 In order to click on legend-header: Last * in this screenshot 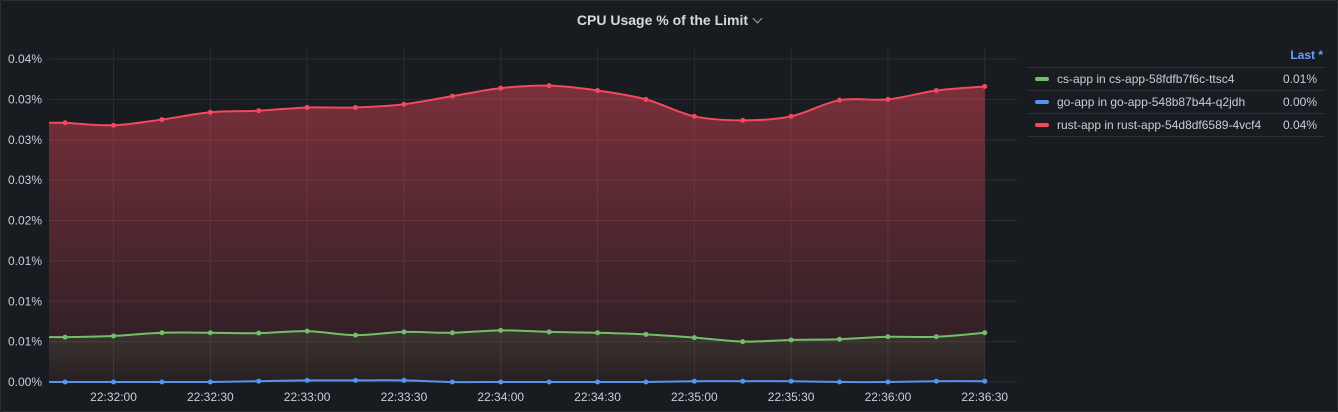, I will do `click(1176, 56)`.